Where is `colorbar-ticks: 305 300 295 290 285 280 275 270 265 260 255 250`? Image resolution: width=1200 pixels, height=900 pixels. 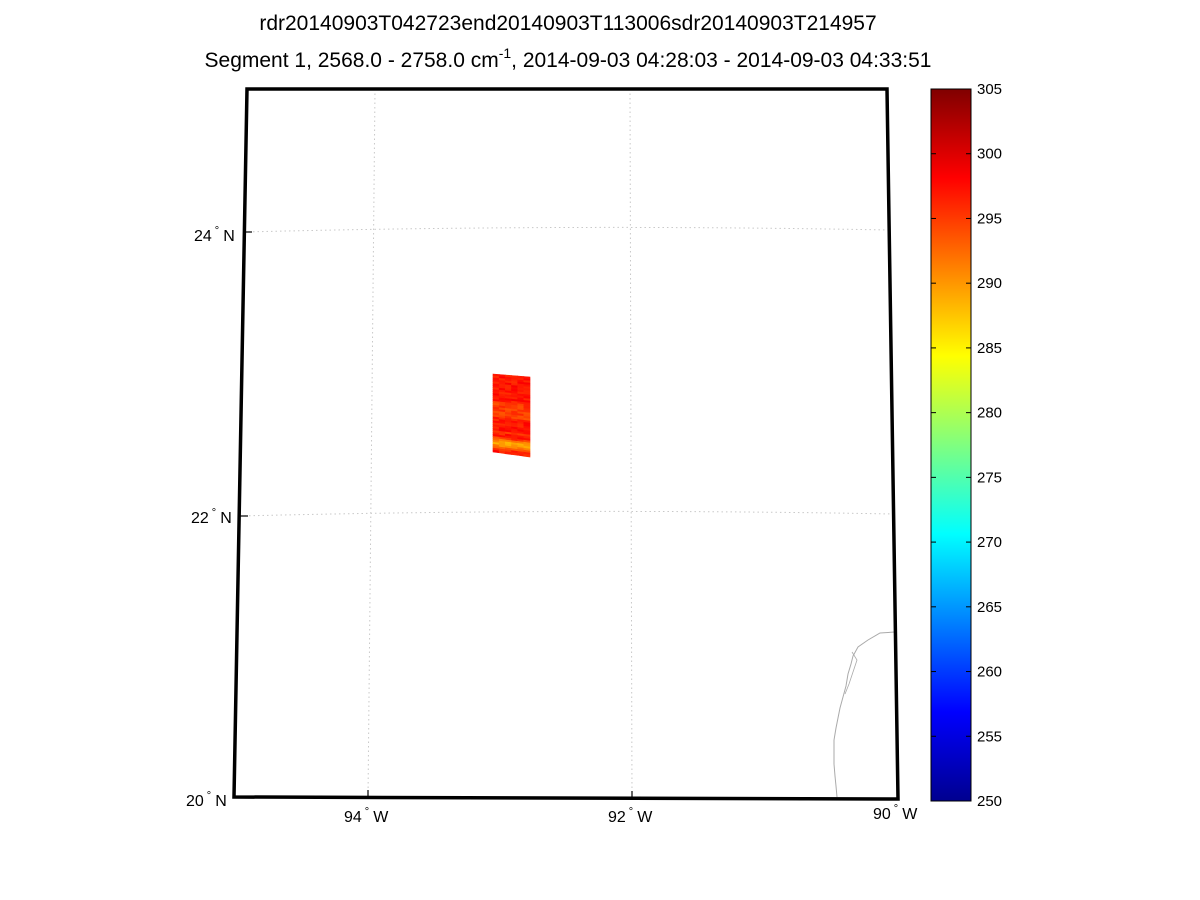
colorbar-ticks: 305 300 295 290 285 280 275 270 265 260 255 250 is located at coordinates (966, 445).